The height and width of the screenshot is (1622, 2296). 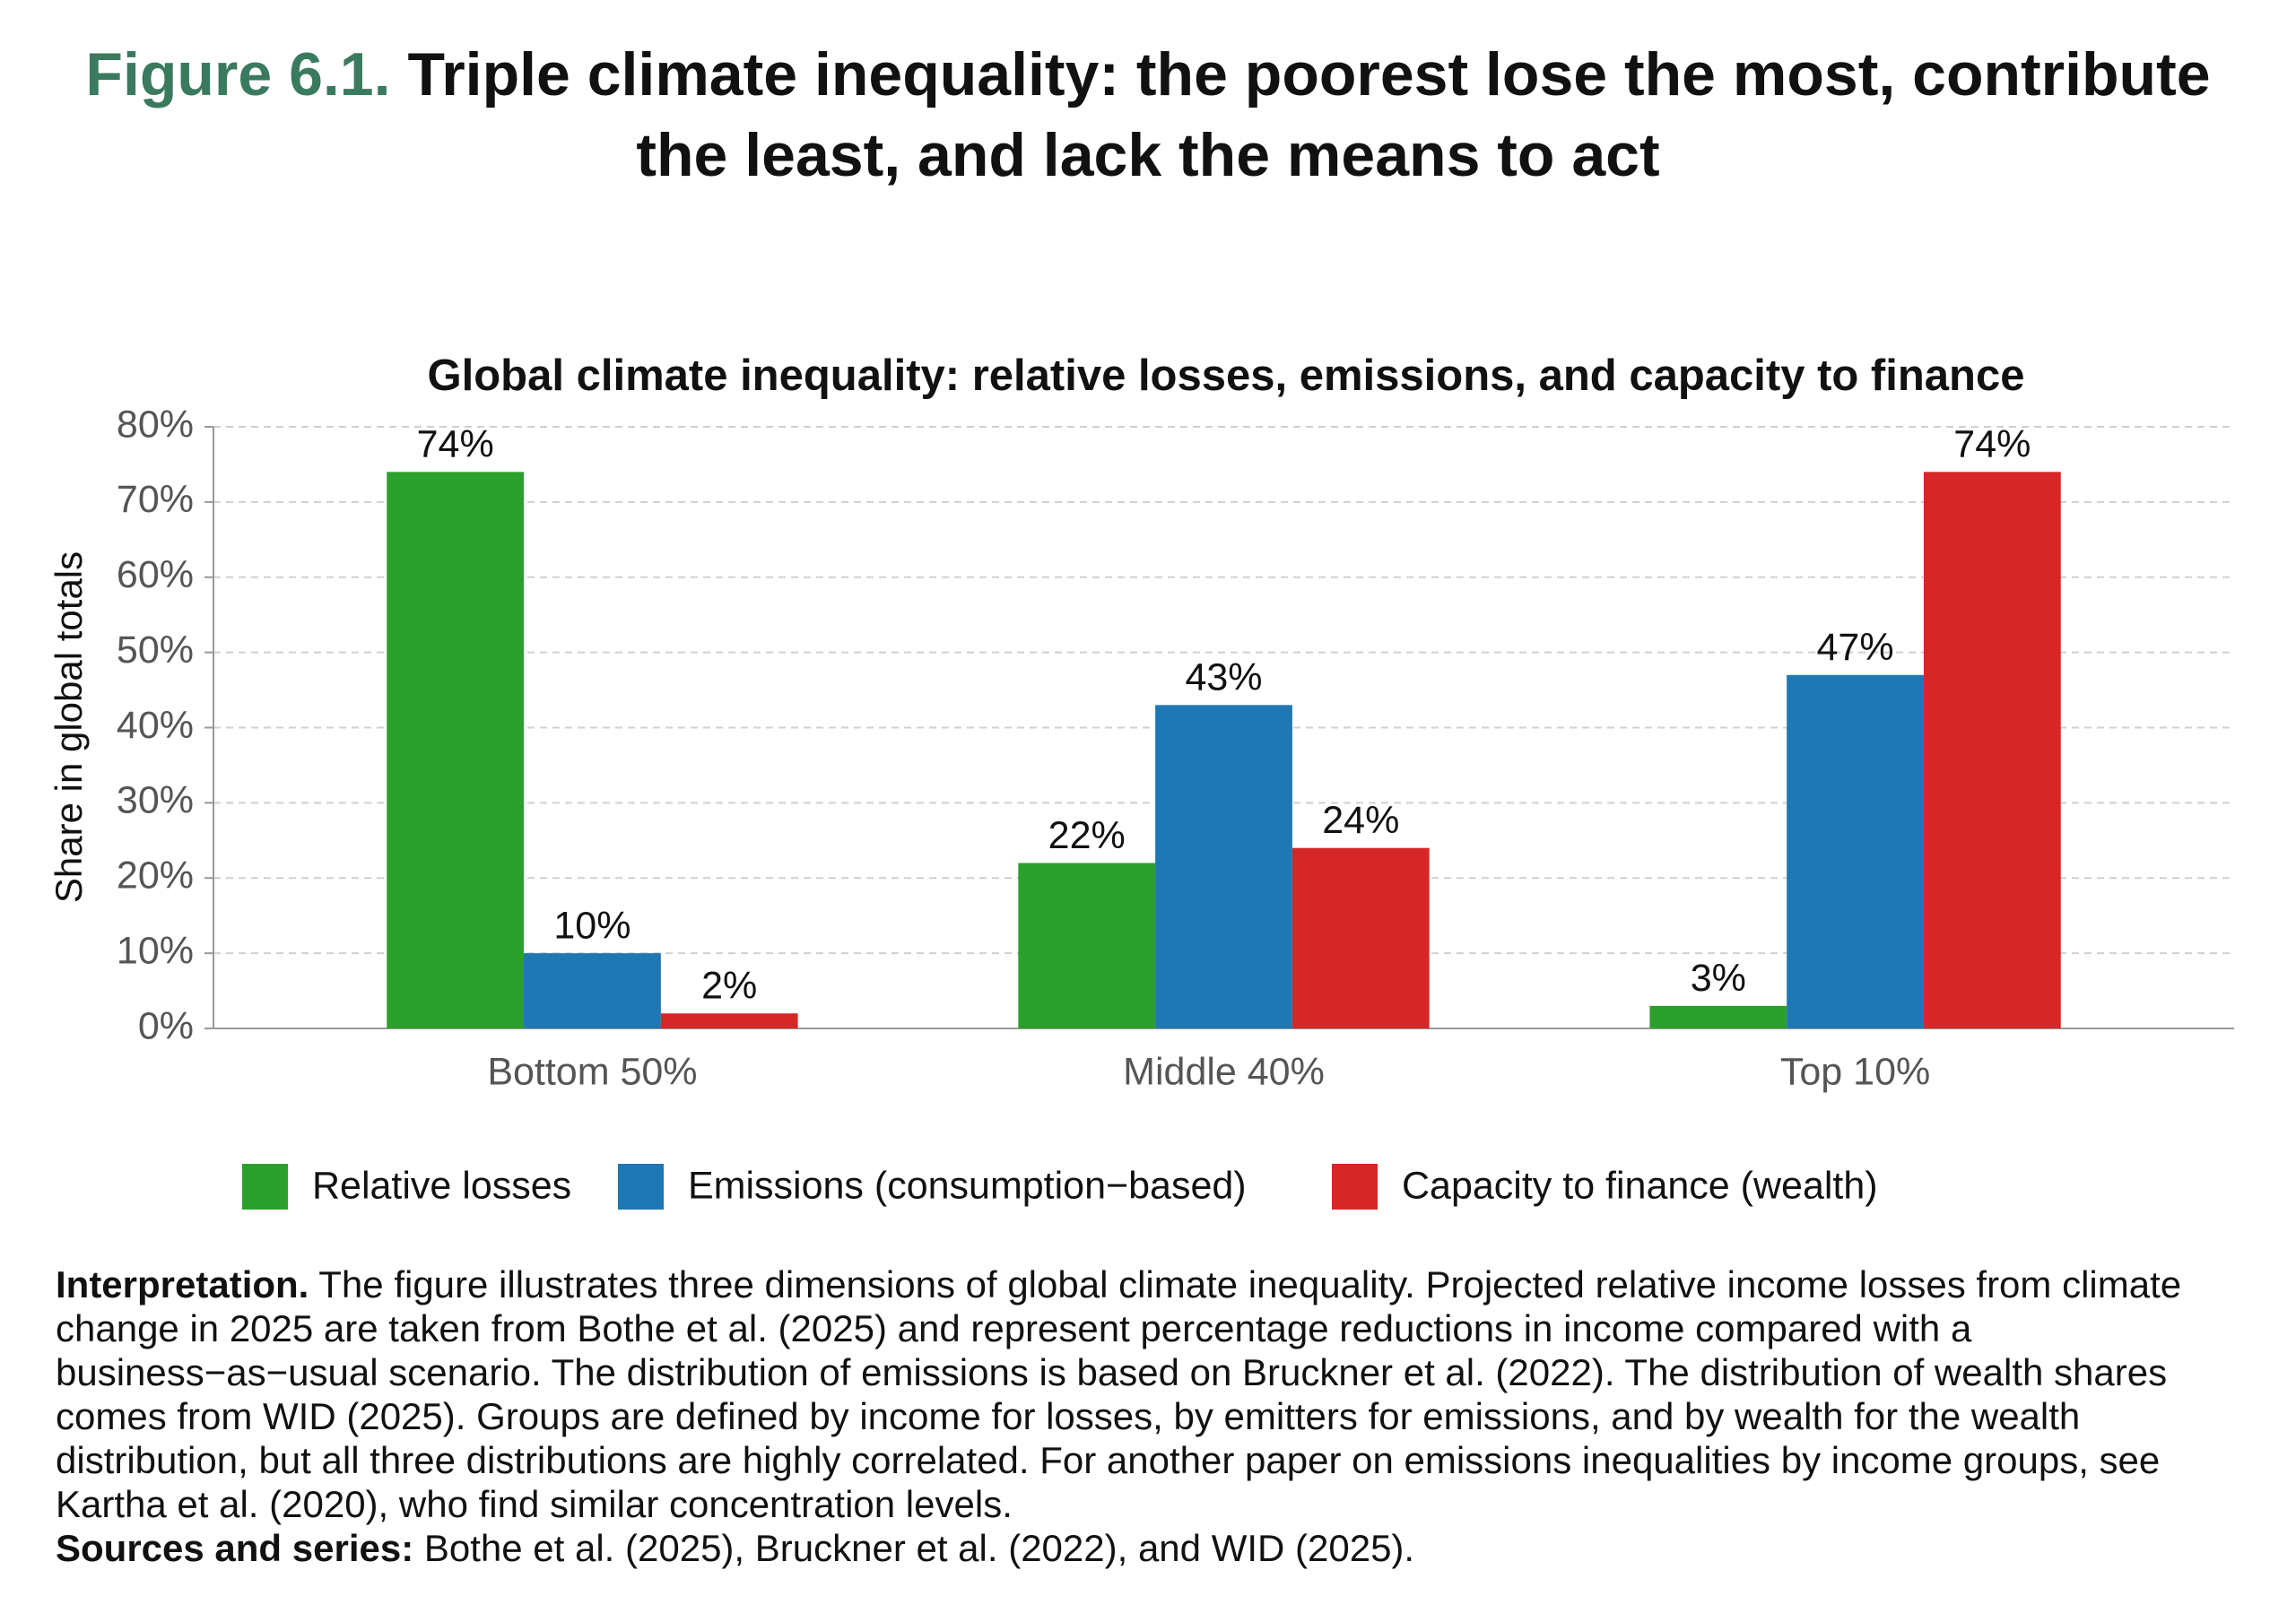 What do you see at coordinates (1223, 677) in the screenshot?
I see `data-label: 43%` at bounding box center [1223, 677].